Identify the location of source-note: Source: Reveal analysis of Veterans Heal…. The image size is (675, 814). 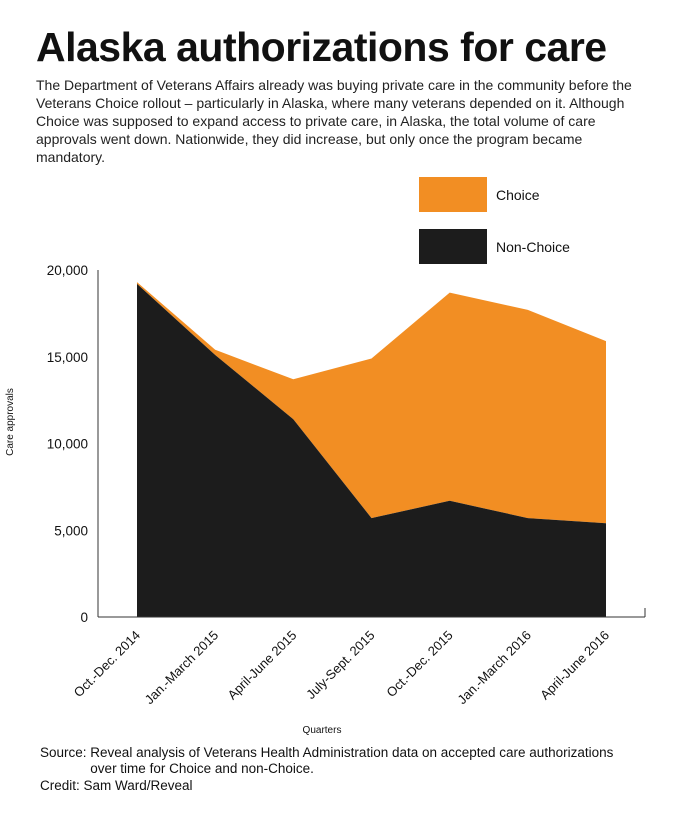
(340, 761).